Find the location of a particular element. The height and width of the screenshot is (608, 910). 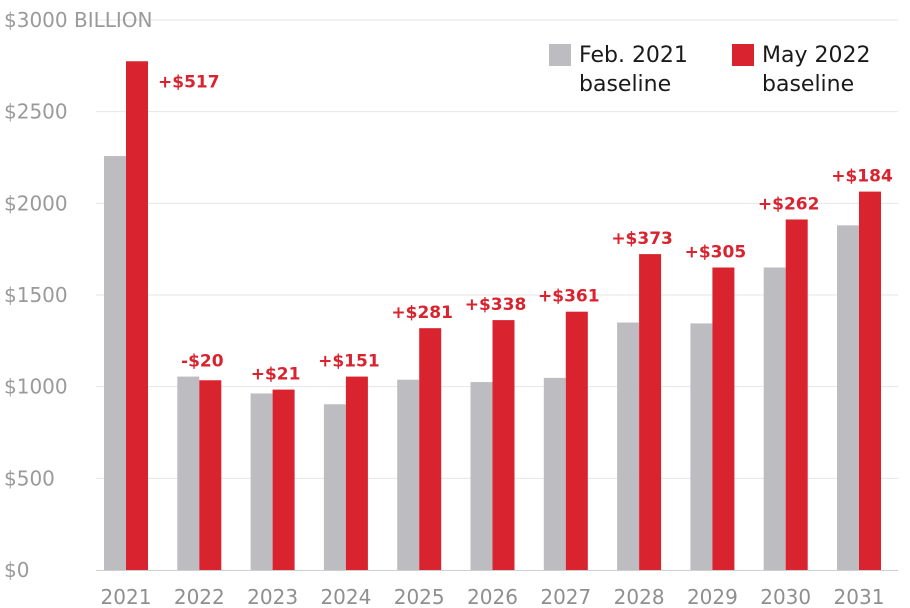

x-tick-label-2028: 2028 is located at coordinates (639, 596).